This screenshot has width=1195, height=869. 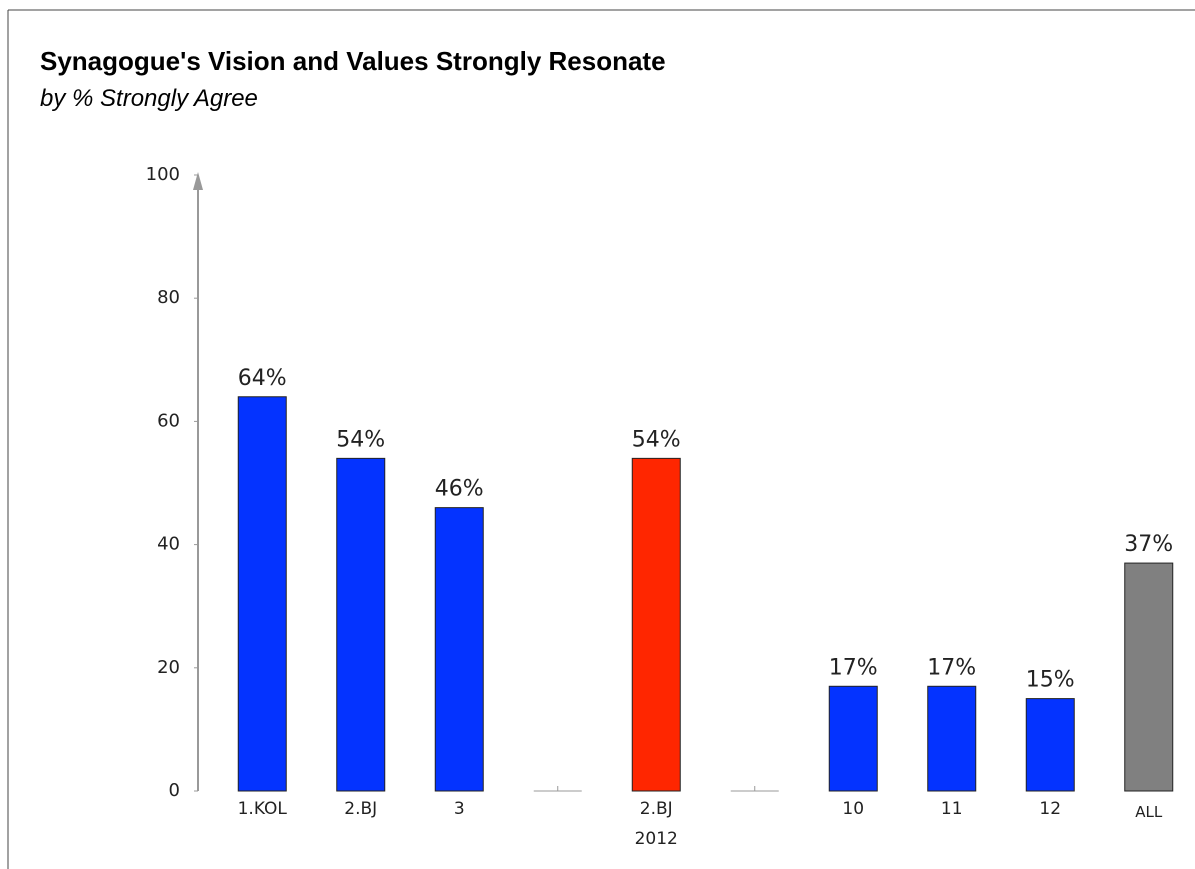 I want to click on x-tick-label: 1.KOL, so click(x=262, y=809).